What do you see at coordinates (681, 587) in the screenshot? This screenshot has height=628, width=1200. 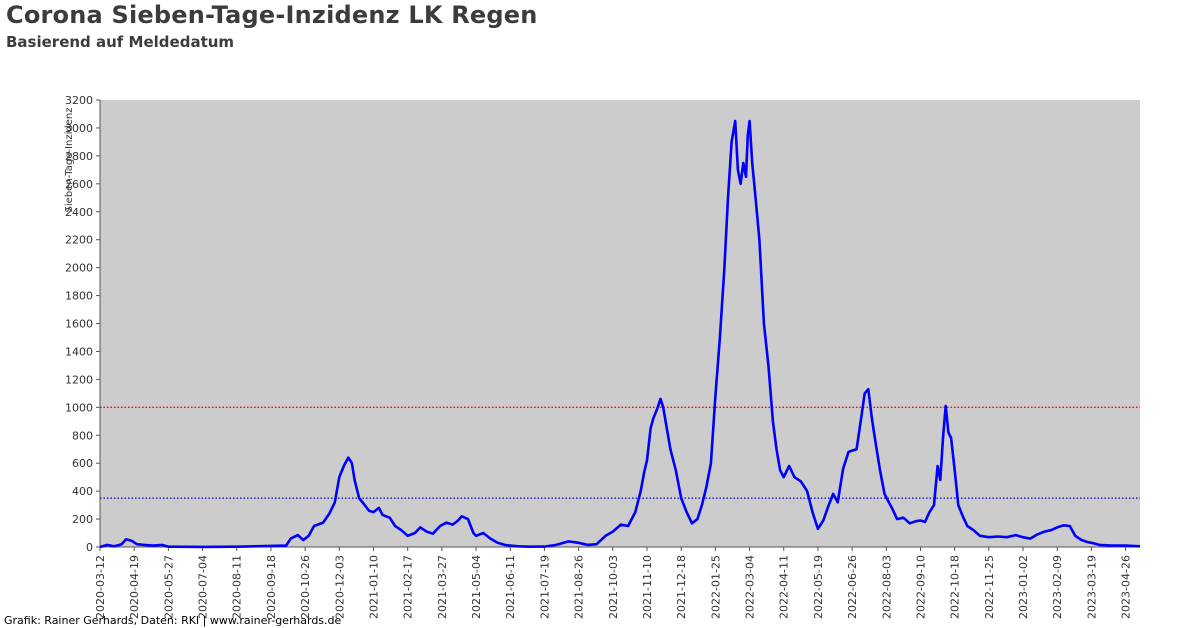 I see `x-tick-label: 2021-12-18` at bounding box center [681, 587].